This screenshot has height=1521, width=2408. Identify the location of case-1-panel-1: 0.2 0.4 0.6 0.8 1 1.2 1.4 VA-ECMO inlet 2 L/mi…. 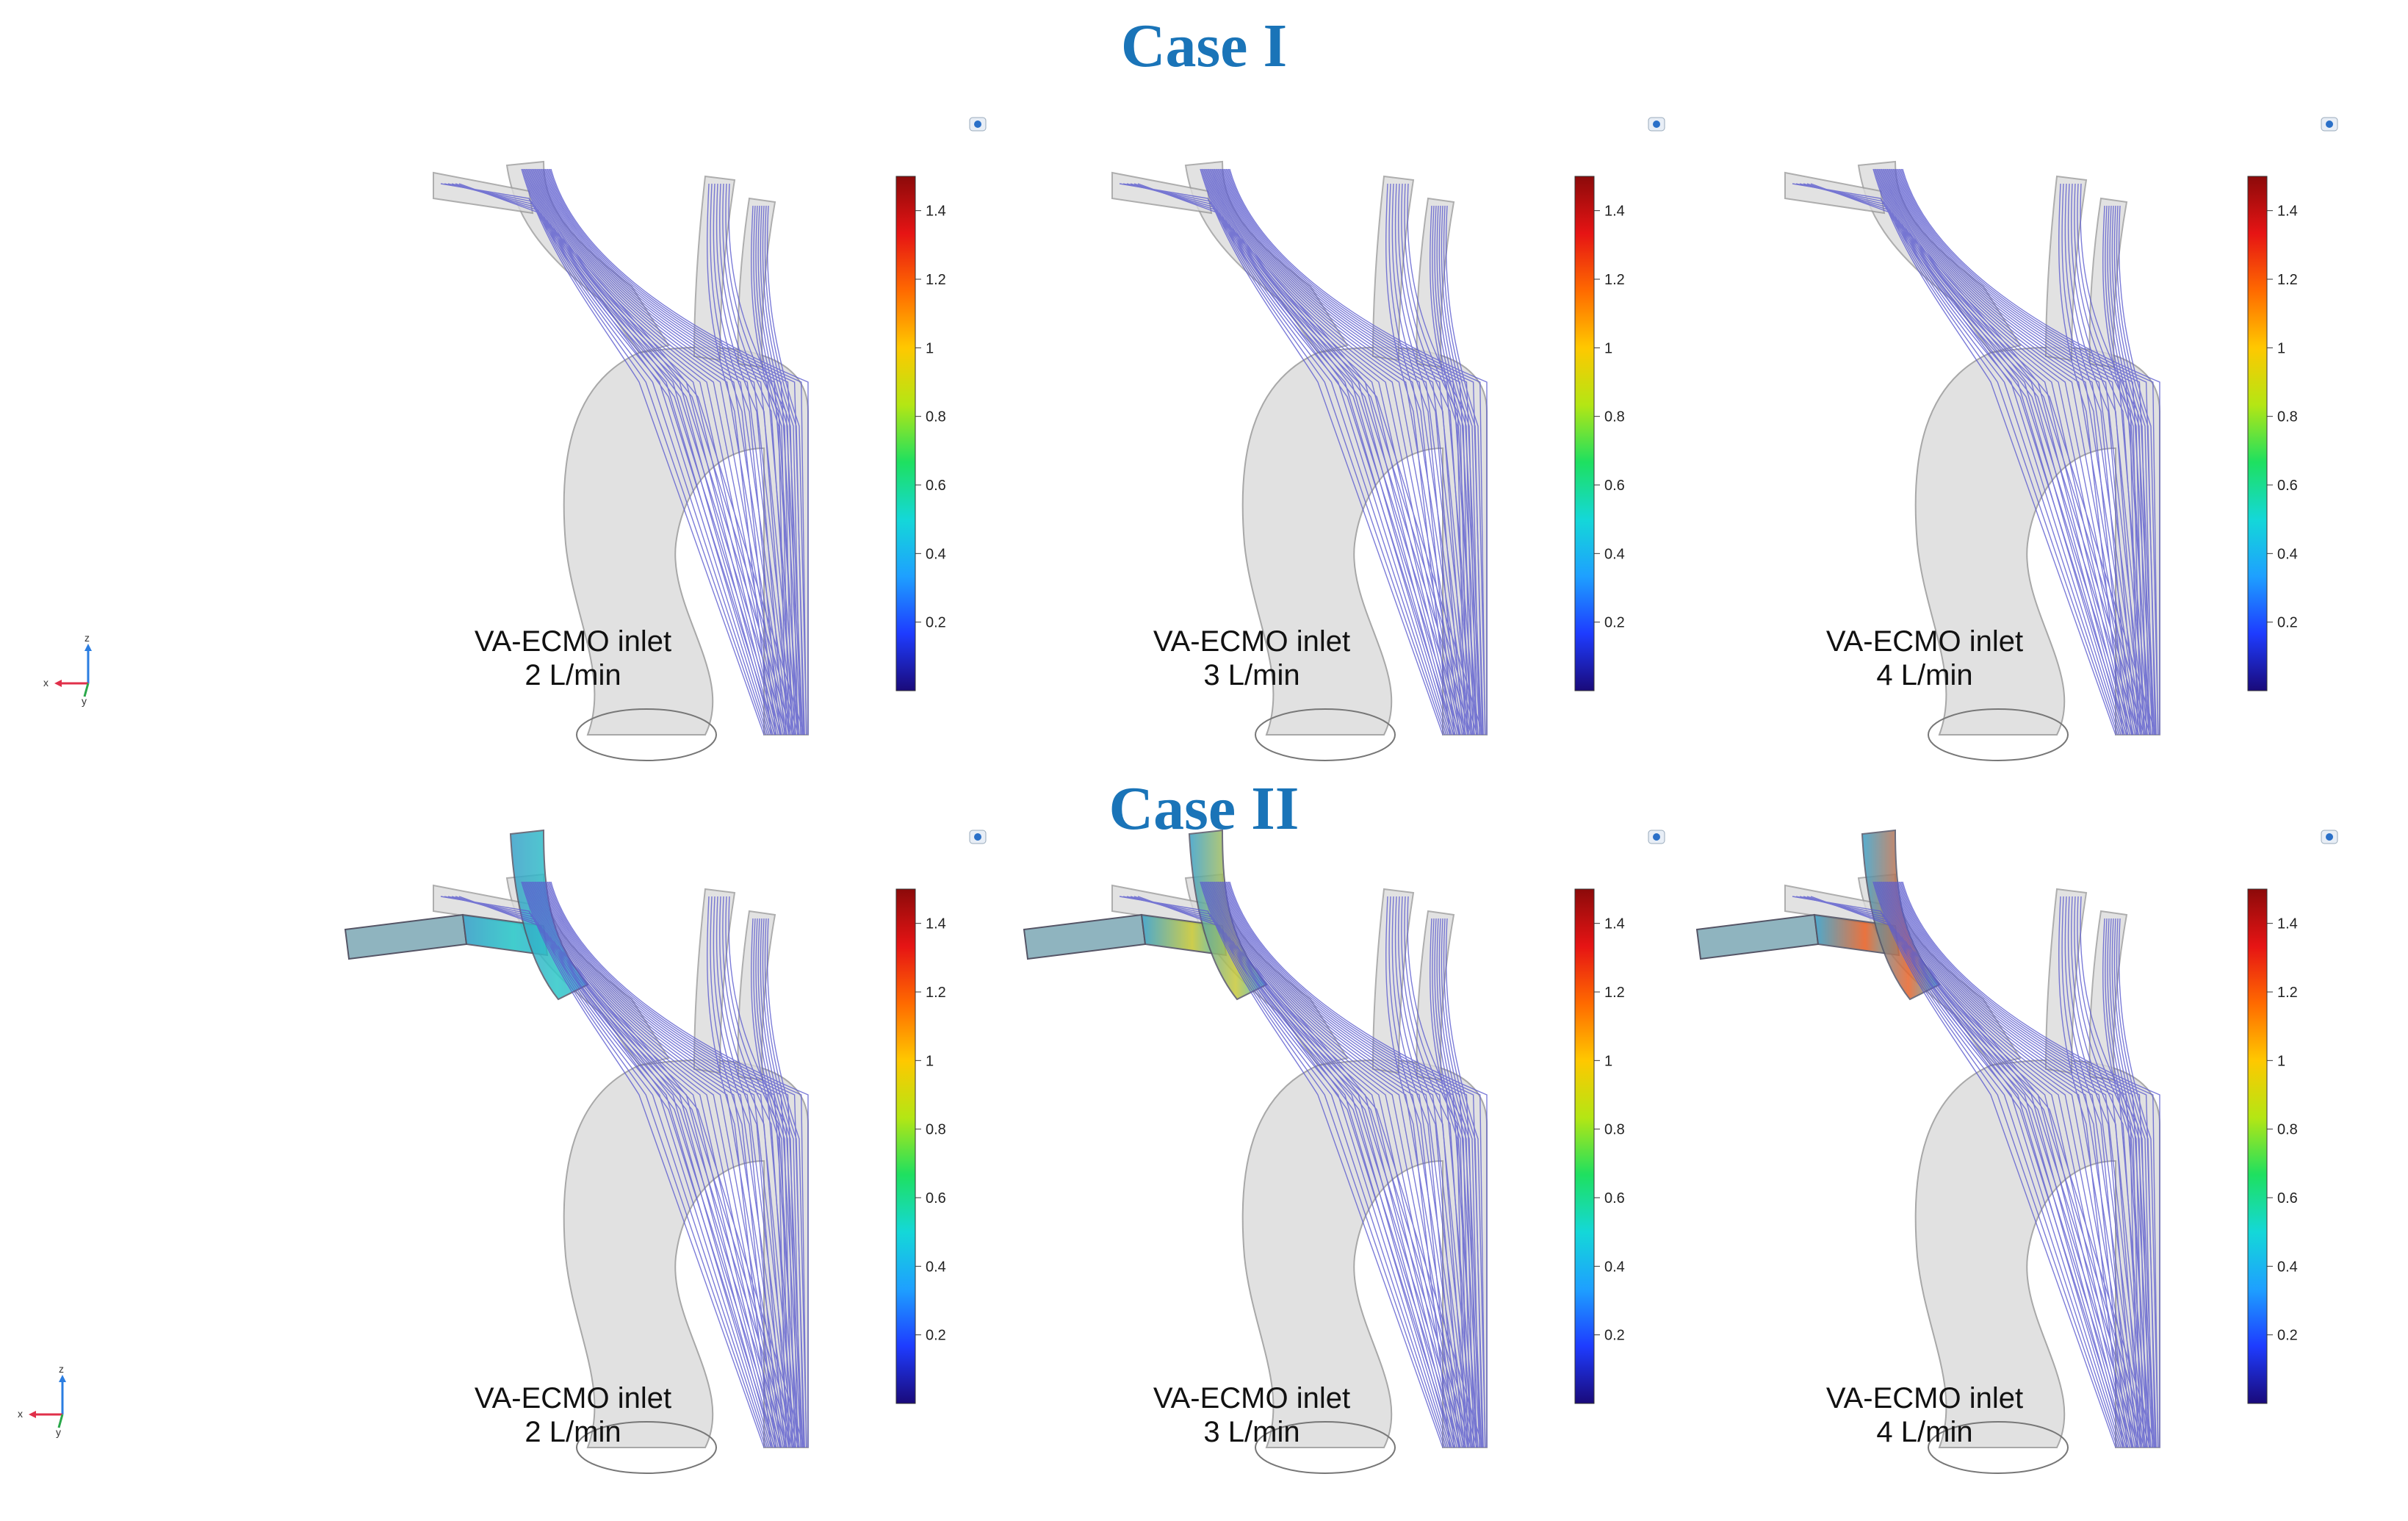
(690, 456).